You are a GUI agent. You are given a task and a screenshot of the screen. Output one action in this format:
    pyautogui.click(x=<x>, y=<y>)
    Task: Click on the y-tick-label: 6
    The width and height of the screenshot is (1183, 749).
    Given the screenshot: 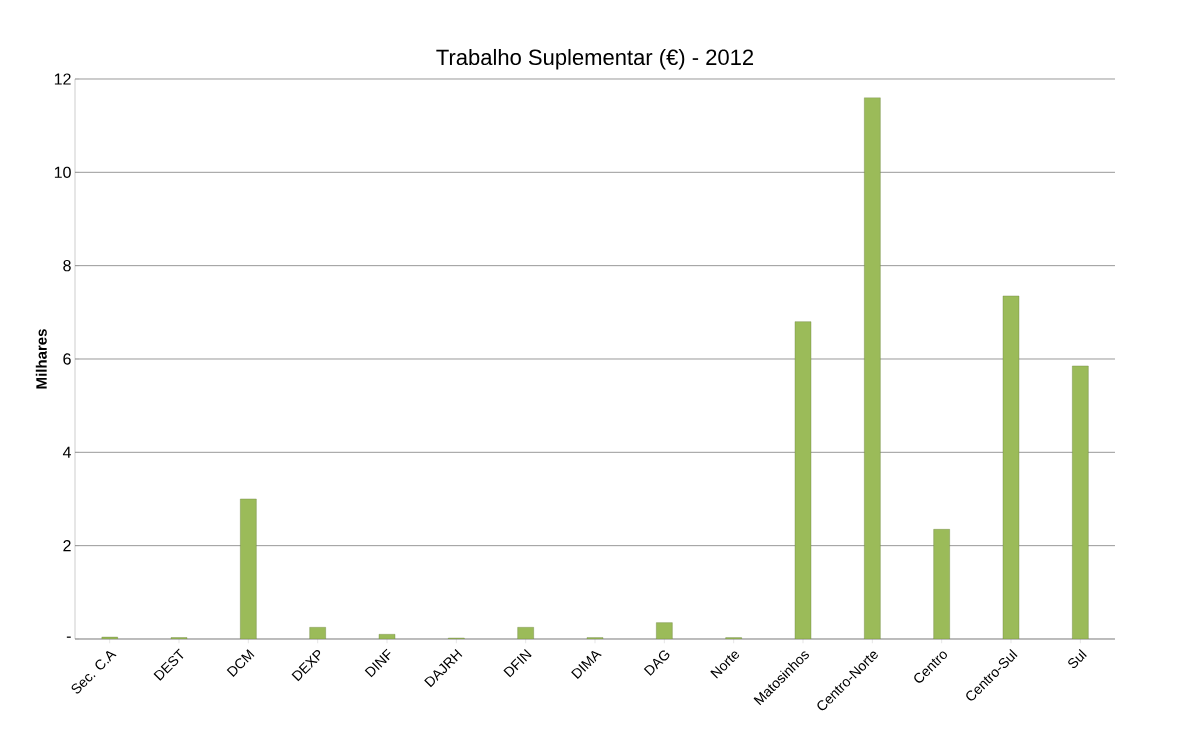 What is the action you would take?
    pyautogui.click(x=67, y=359)
    